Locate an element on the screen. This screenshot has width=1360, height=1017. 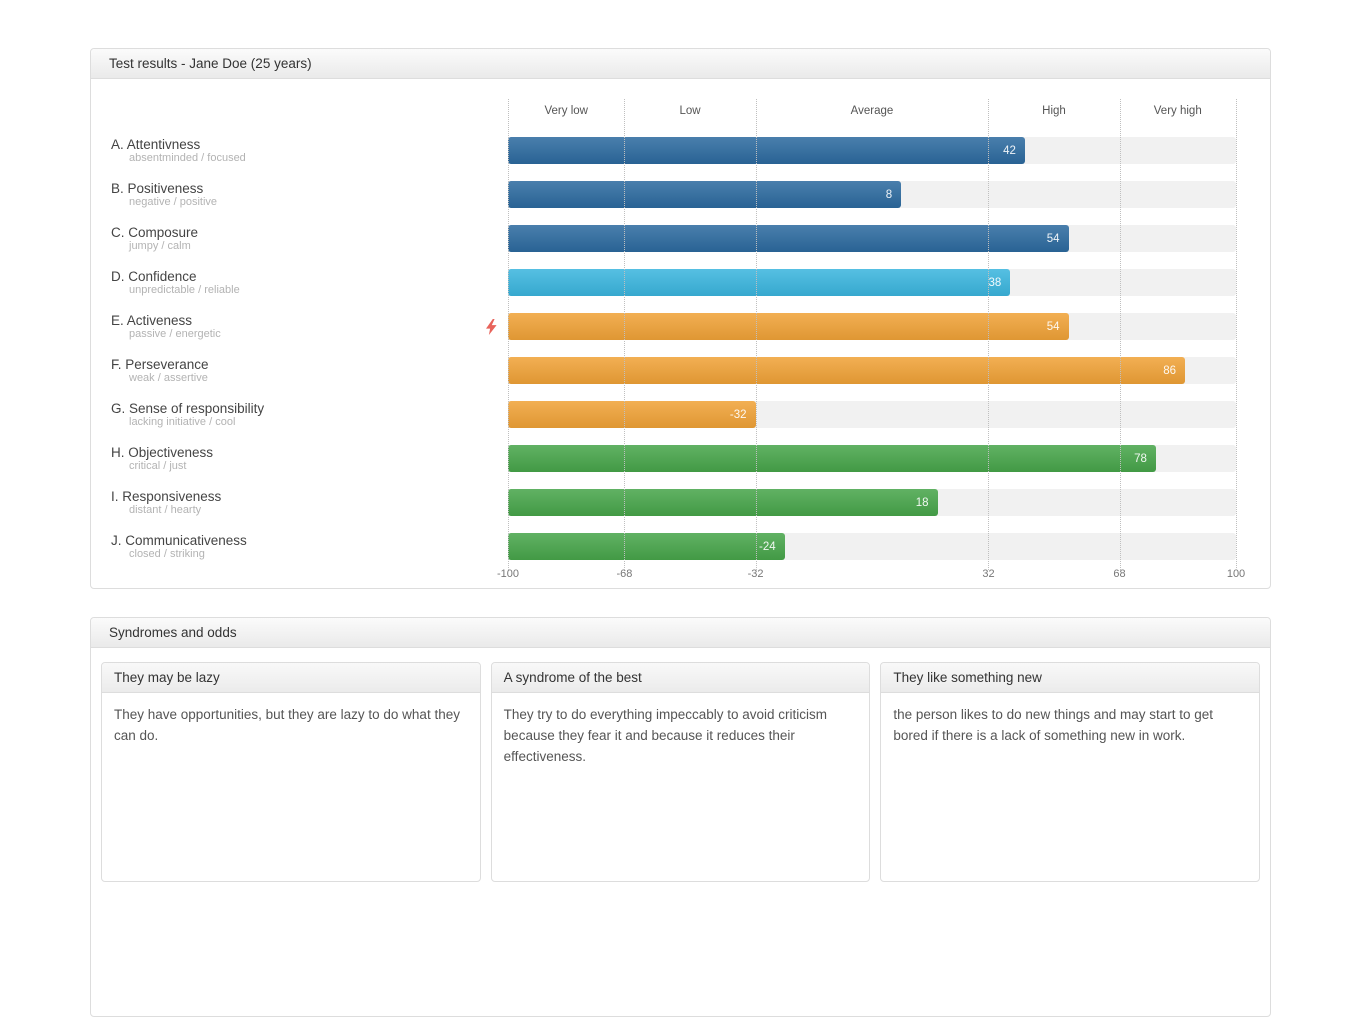
bar-track: 18 is located at coordinates (872, 502).